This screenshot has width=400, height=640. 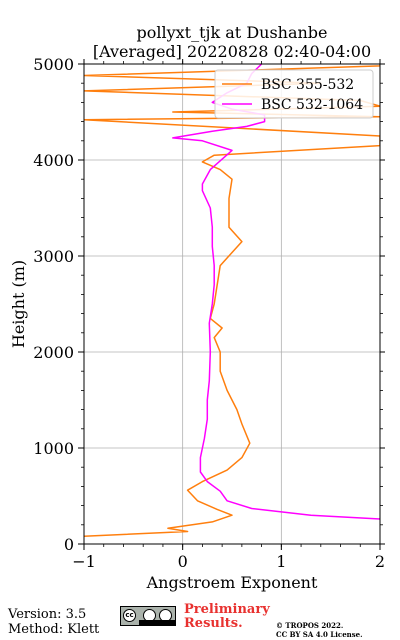 I want to click on y-tick-label: 1000, so click(x=53, y=448).